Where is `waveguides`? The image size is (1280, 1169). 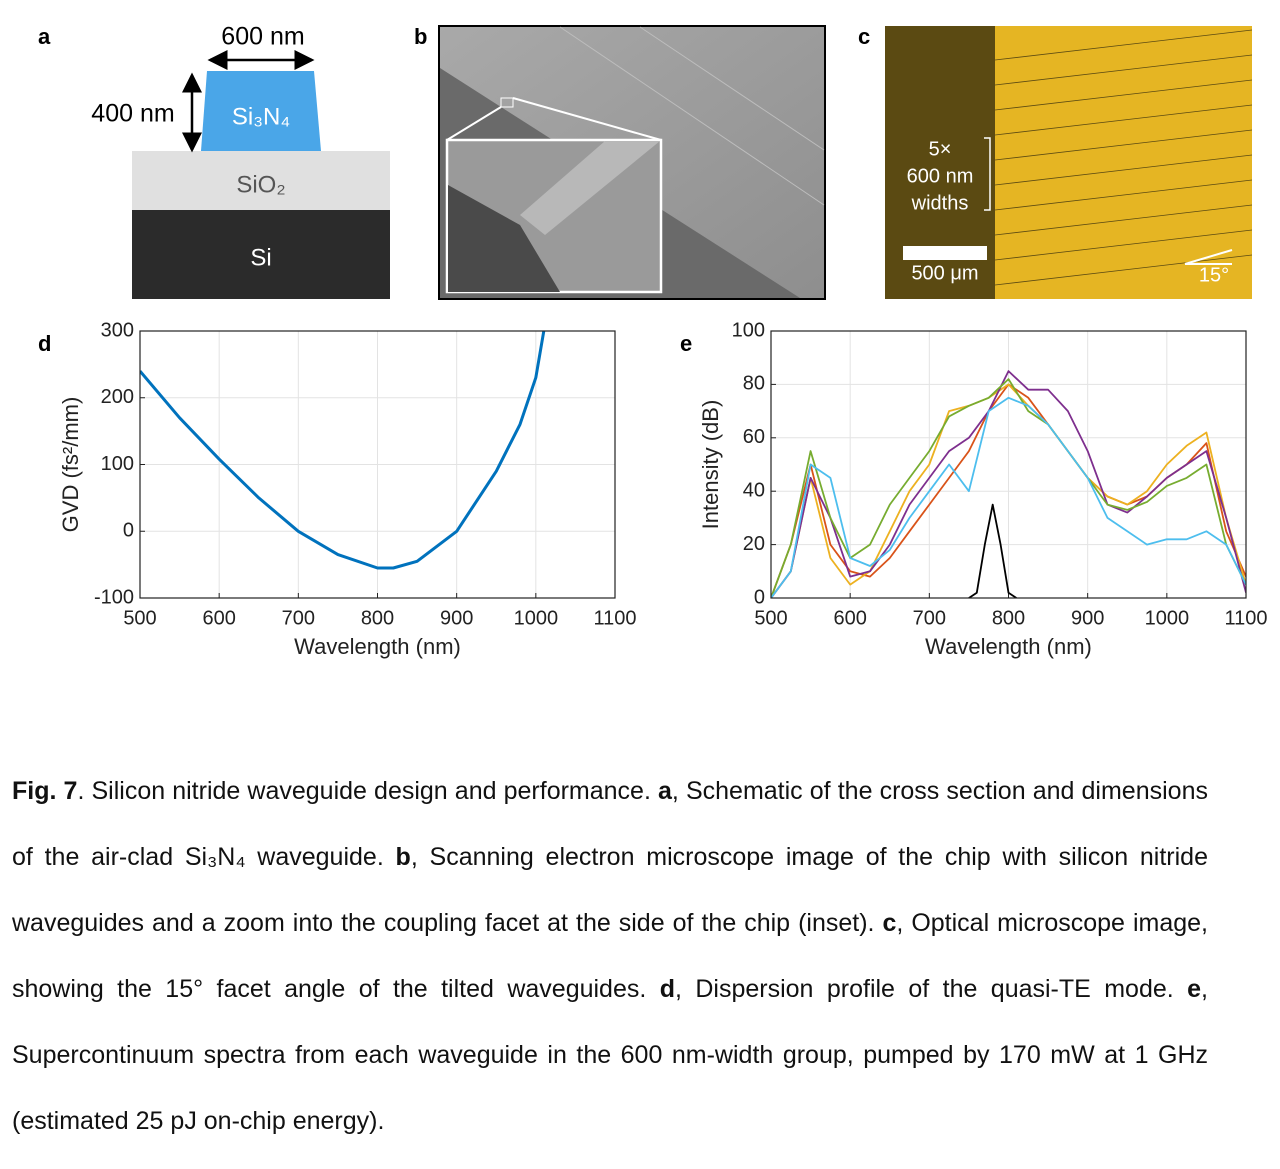 waveguides is located at coordinates (1123, 157).